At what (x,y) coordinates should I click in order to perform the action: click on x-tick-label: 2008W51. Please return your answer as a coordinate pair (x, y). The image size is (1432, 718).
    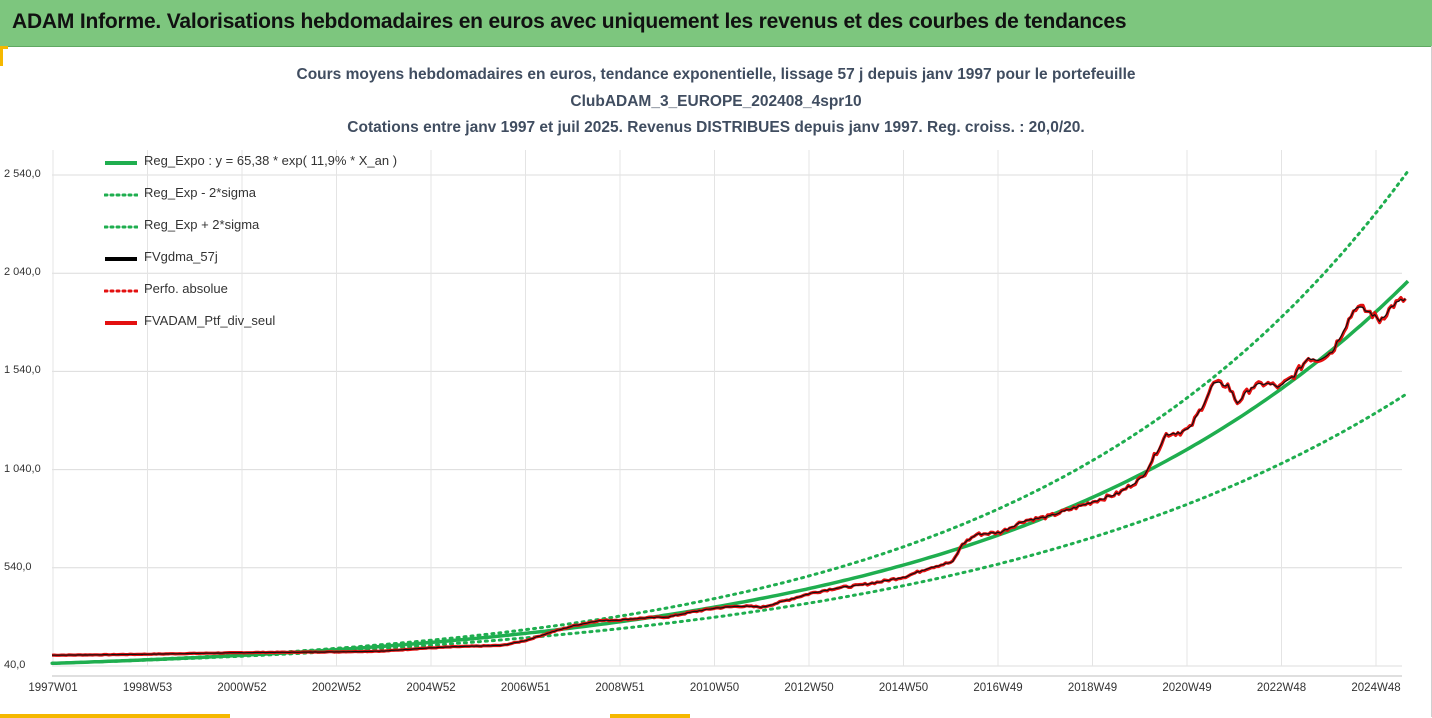
    Looking at the image, I should click on (620, 688).